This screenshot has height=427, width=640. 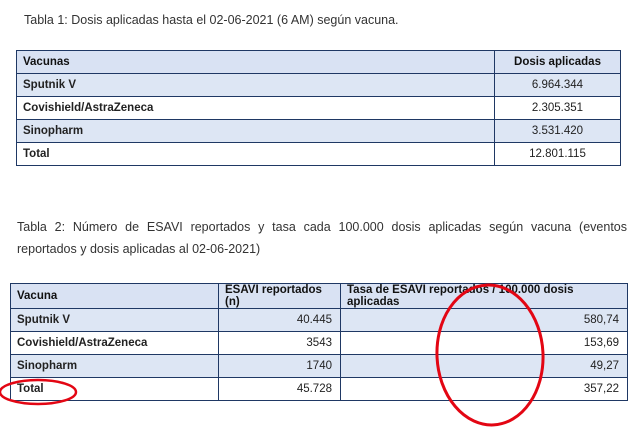 What do you see at coordinates (255, 154) in the screenshot?
I see `table1-cell-total-label: Total` at bounding box center [255, 154].